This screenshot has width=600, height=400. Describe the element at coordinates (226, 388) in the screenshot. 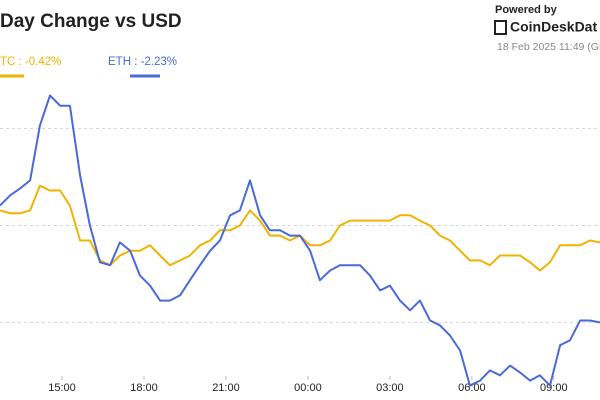

I see `x-tick-label: 21:00` at that location.